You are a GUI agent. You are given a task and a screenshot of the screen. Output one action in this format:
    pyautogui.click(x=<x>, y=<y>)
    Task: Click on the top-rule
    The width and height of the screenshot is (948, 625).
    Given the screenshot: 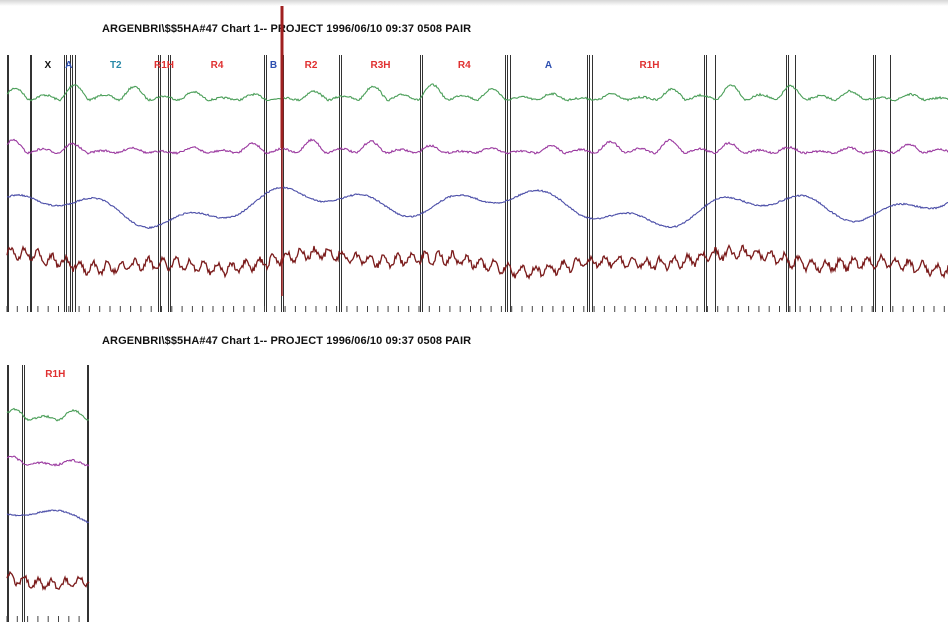 What is the action you would take?
    pyautogui.click(x=474, y=3)
    